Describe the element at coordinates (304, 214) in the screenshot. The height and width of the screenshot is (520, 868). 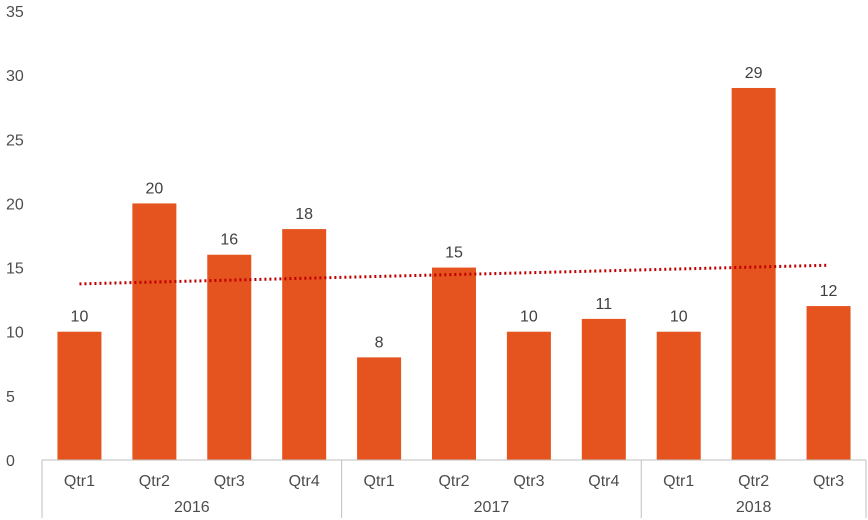
I see `data-label: 18` at that location.